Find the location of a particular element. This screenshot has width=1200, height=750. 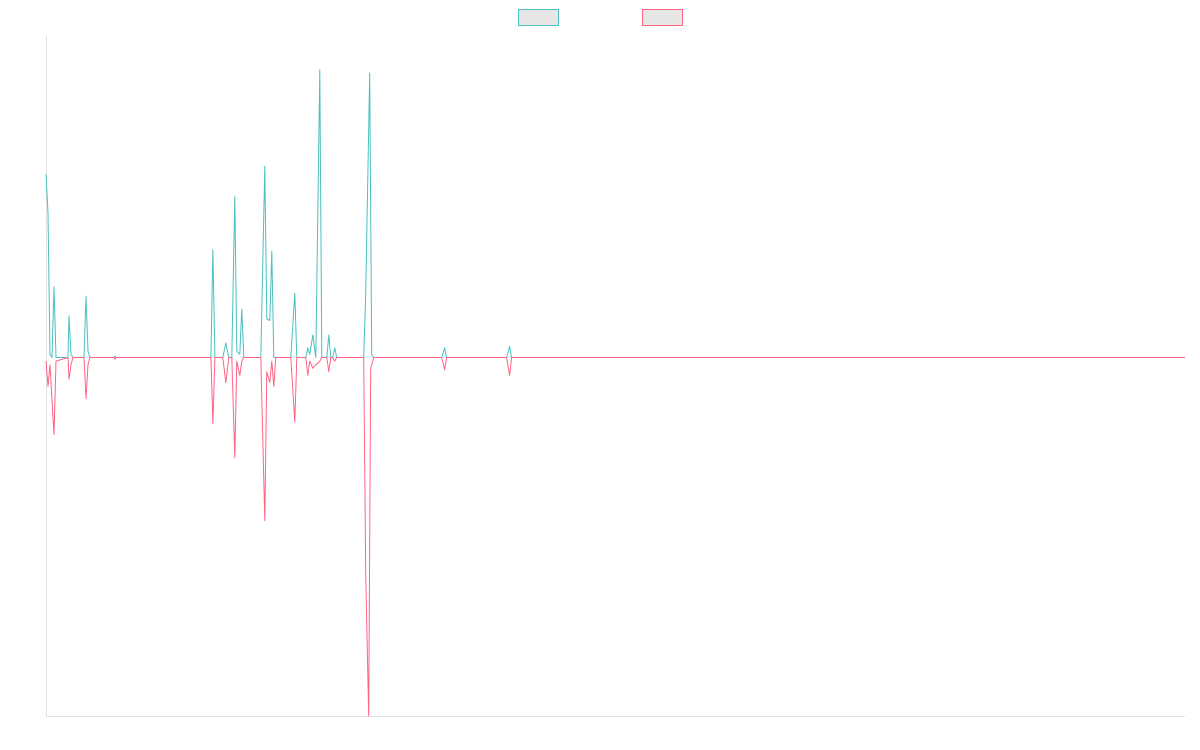

legend is located at coordinates (600, 17).